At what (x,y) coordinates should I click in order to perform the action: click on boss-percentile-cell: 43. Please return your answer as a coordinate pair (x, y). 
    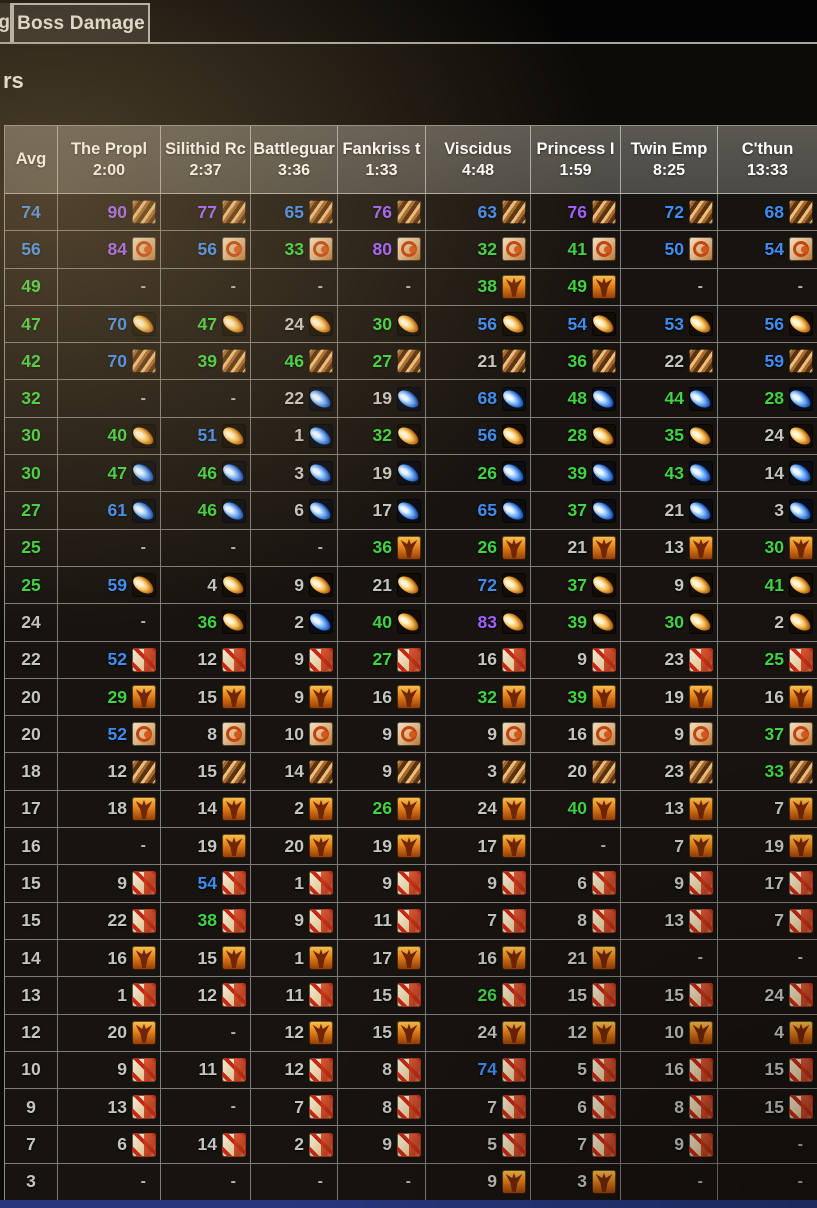
    Looking at the image, I should click on (669, 474).